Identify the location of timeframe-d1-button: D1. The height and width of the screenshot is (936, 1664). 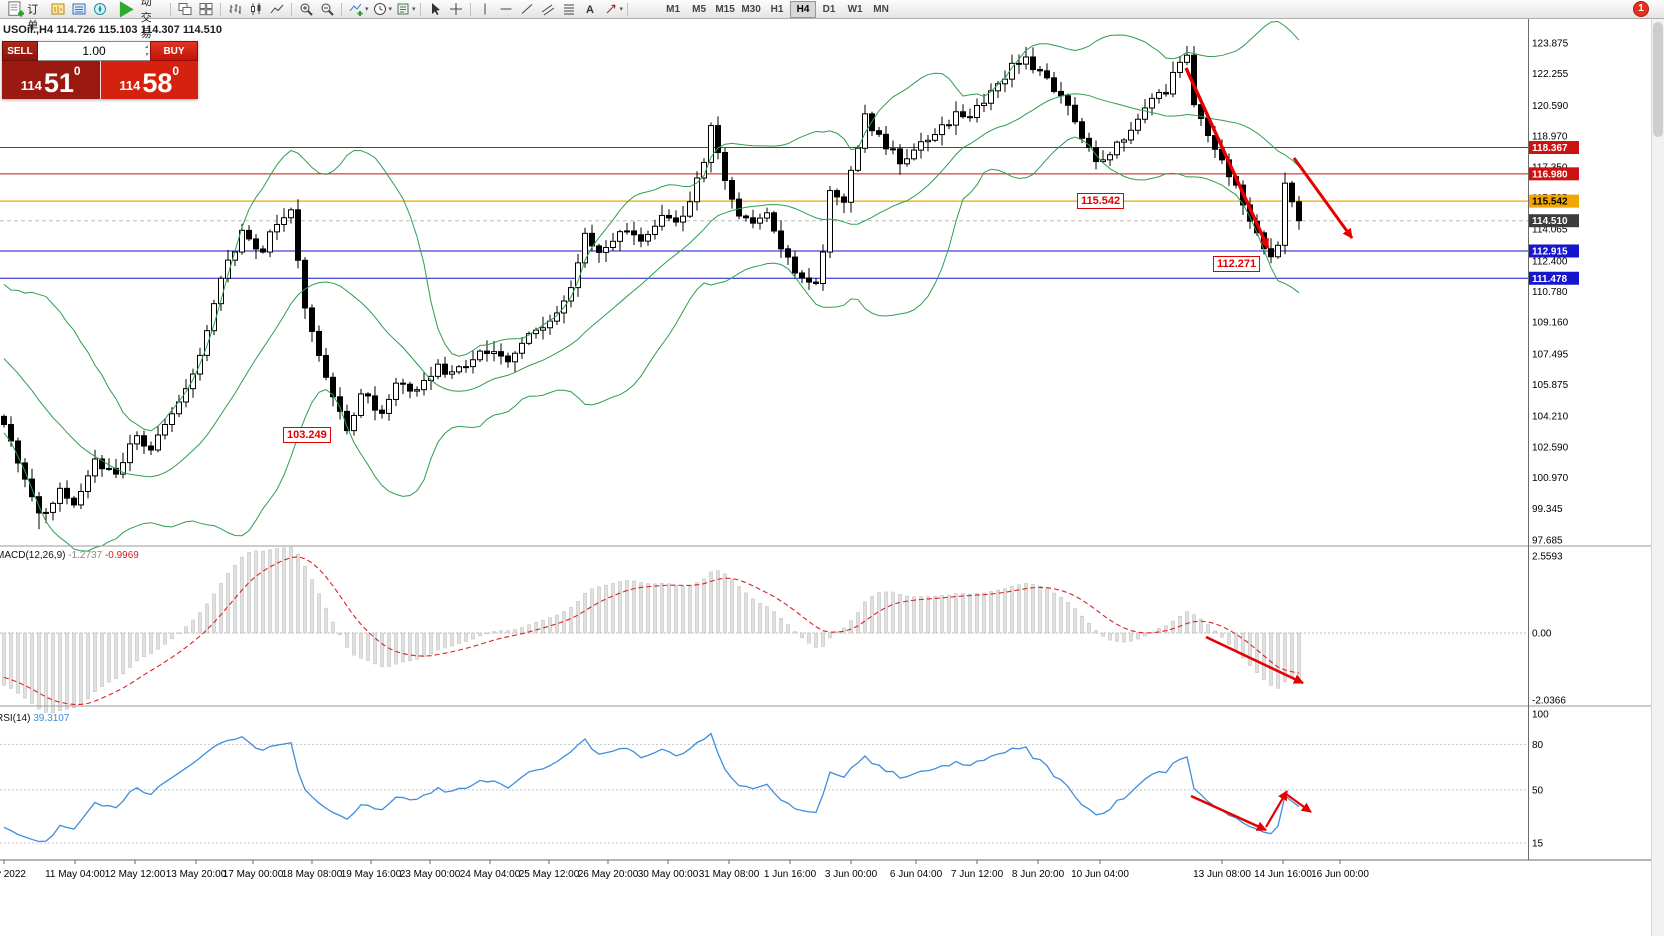
(829, 9).